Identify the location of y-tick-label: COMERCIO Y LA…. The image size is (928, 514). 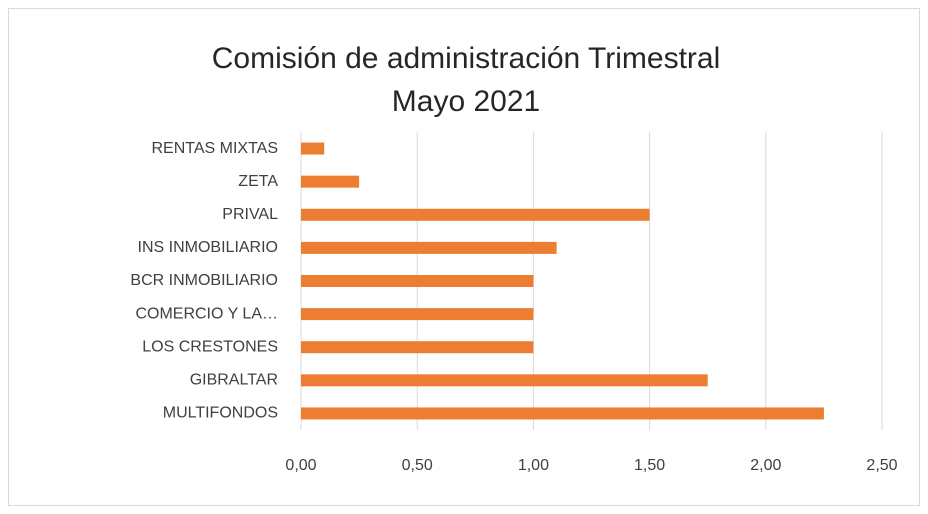
(206, 313).